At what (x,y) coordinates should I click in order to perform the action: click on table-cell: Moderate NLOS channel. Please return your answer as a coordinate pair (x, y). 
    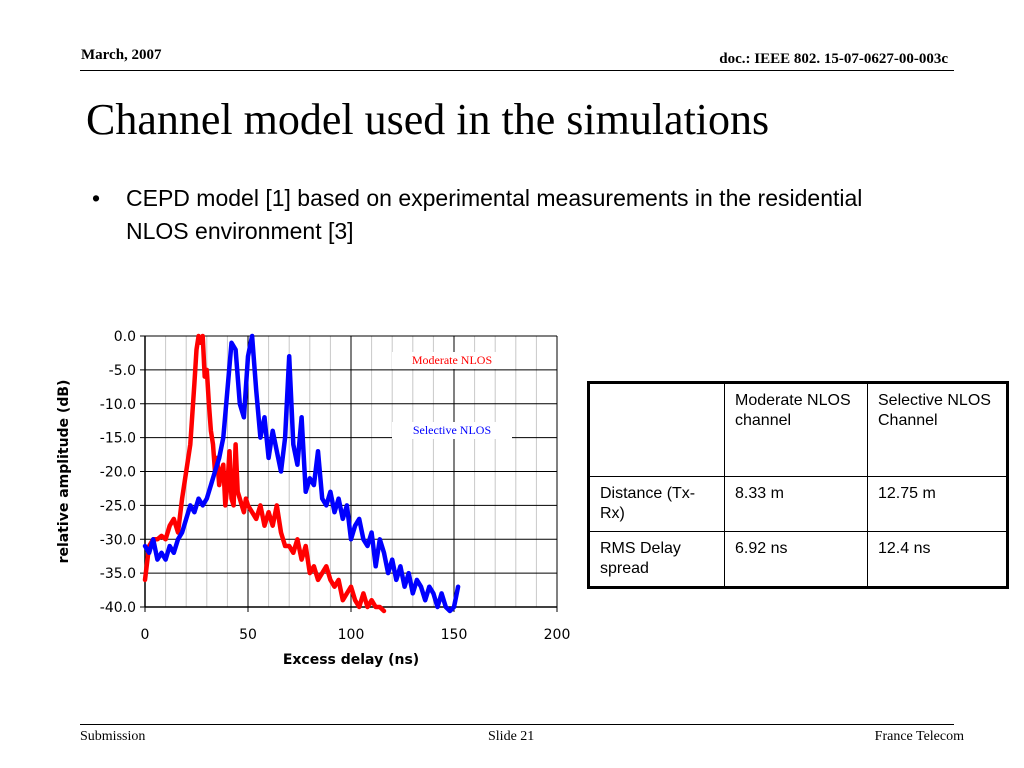
    Looking at the image, I should click on (796, 429).